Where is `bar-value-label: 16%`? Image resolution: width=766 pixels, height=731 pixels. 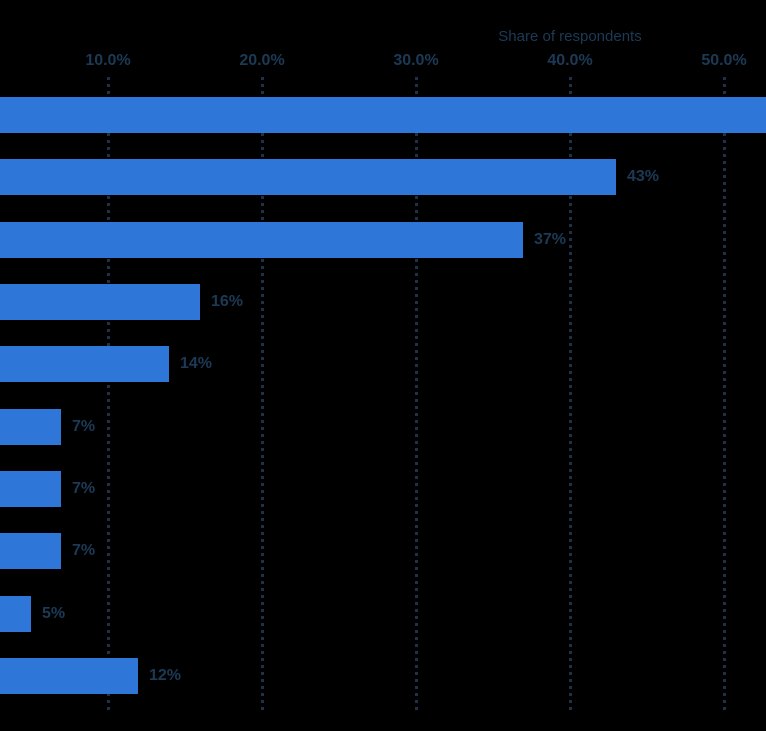
bar-value-label: 16% is located at coordinates (227, 301).